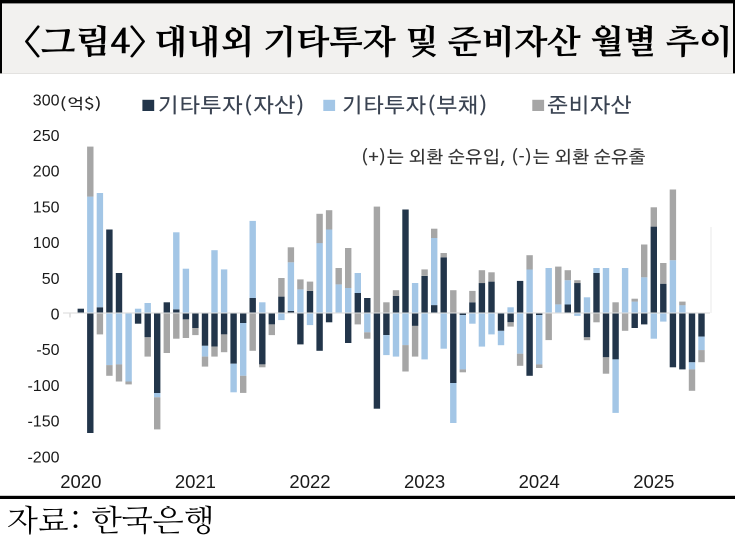 This screenshot has height=540, width=735. What do you see at coordinates (46, 207) in the screenshot?
I see `svg-text: 150` at bounding box center [46, 207].